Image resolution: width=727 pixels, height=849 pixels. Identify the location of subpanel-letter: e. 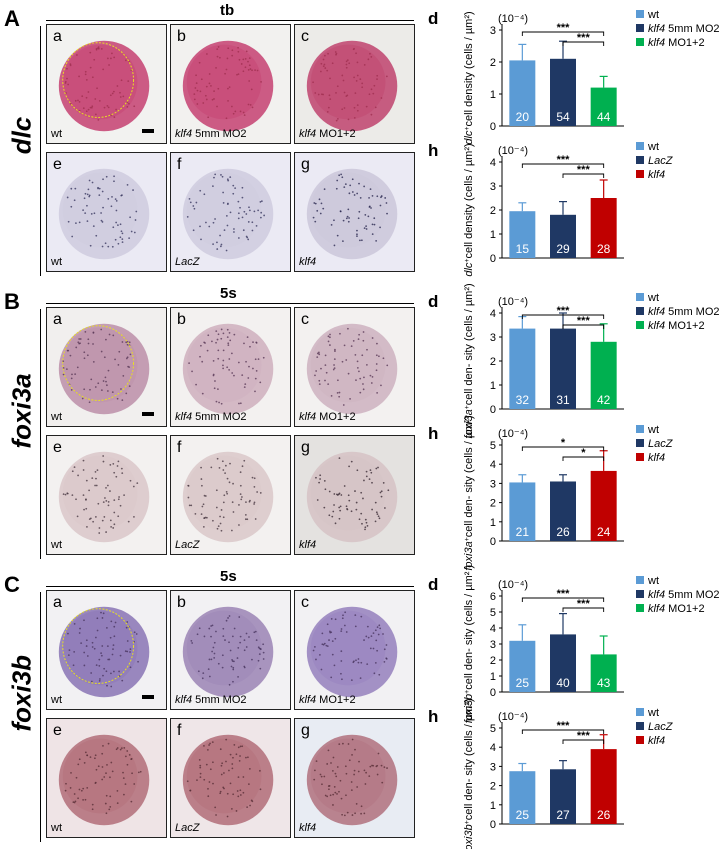
(57, 447).